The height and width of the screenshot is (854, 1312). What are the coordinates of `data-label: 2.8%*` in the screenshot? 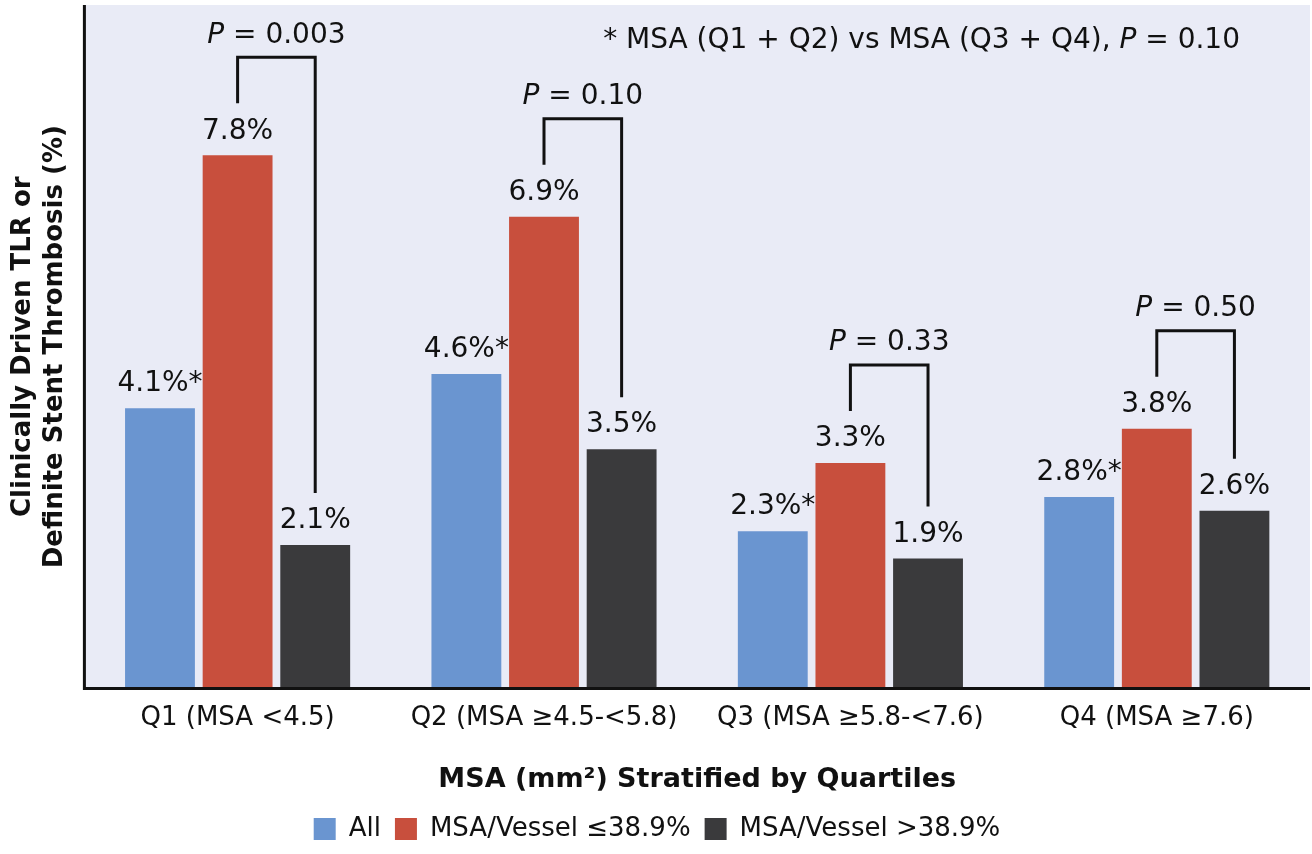 It's located at (1079, 471).